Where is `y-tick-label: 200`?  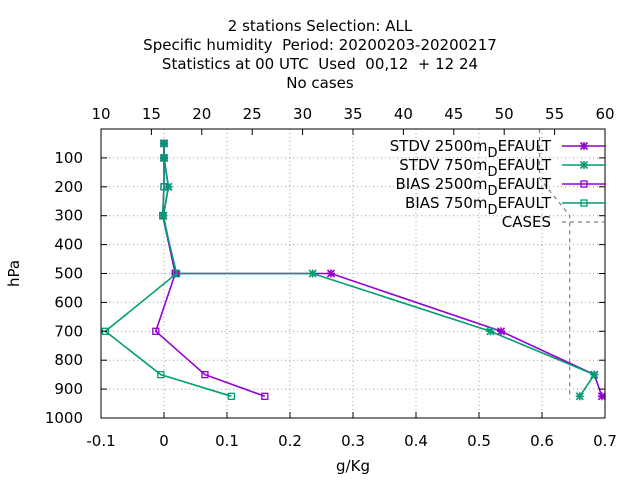 y-tick-label: 200 is located at coordinates (68, 187).